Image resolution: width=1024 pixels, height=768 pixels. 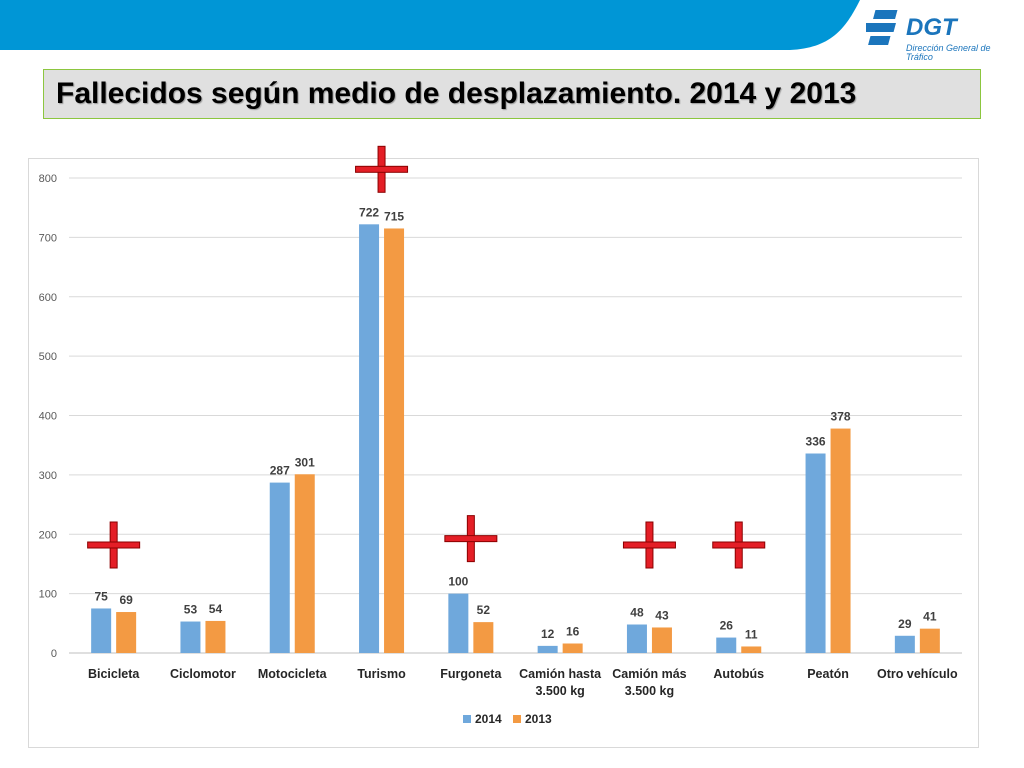 I want to click on x-tick-label: Camión más, so click(x=649, y=674).